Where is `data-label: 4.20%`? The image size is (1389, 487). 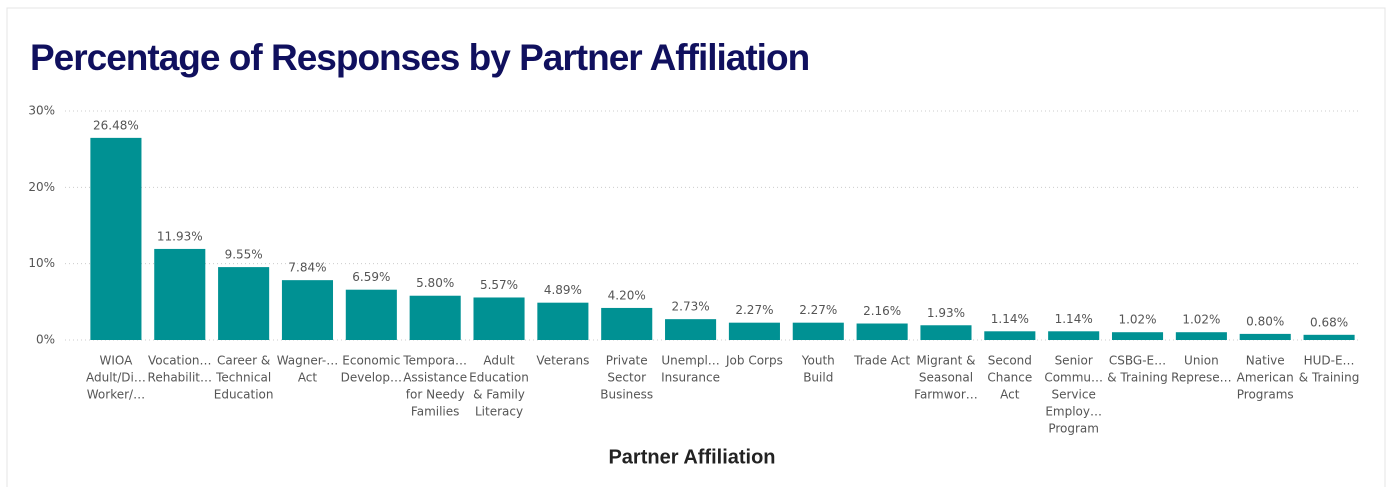
data-label: 4.20% is located at coordinates (627, 295).